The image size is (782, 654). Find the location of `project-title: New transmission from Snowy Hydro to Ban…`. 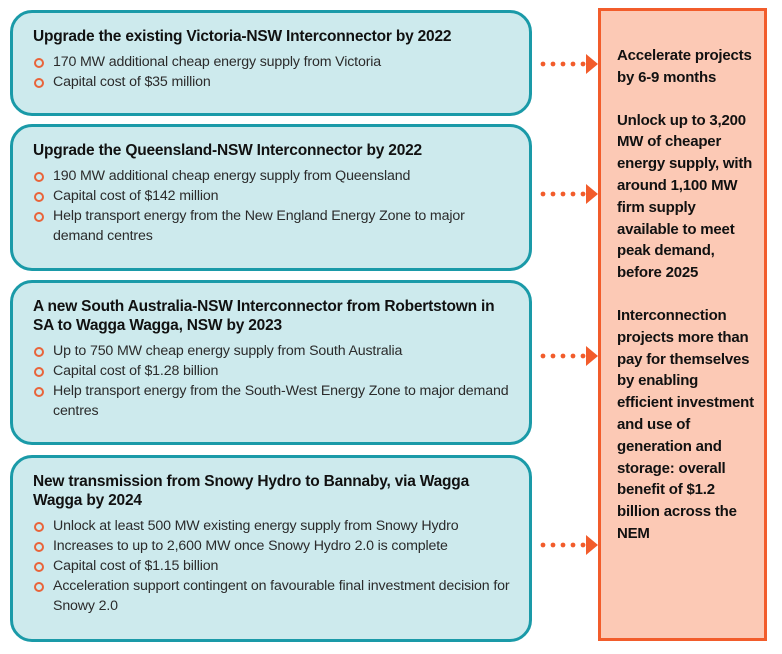

project-title: New transmission from Snowy Hydro to Ban… is located at coordinates (251, 491).